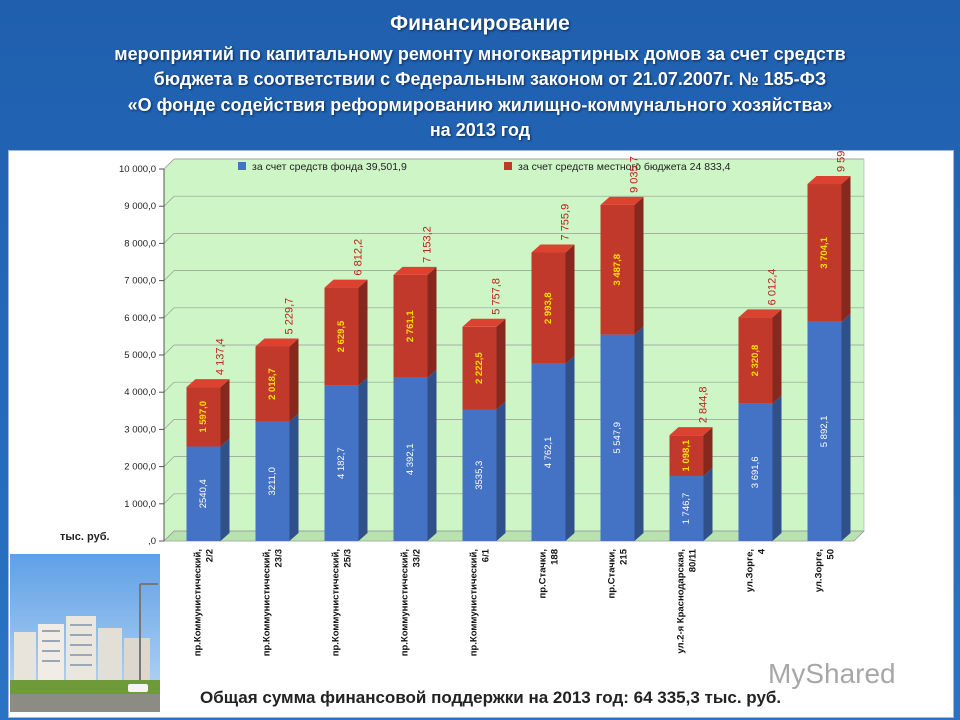 Image resolution: width=960 pixels, height=720 pixels. Describe the element at coordinates (210, 555) in the screenshot. I see `x-tick-label-line: 2/2` at that location.